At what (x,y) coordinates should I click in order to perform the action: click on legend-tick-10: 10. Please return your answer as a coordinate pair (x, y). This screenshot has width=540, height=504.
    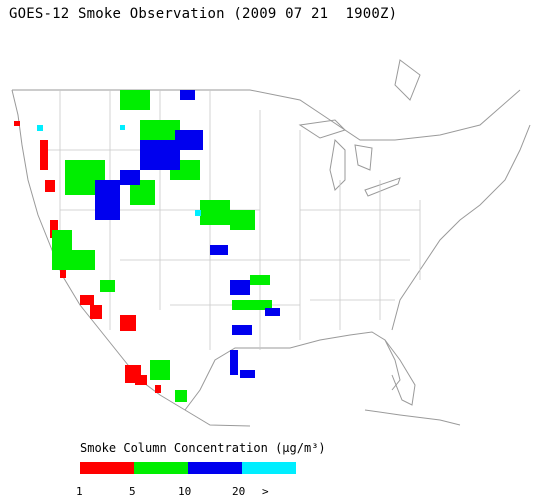
    Looking at the image, I should click on (185, 491).